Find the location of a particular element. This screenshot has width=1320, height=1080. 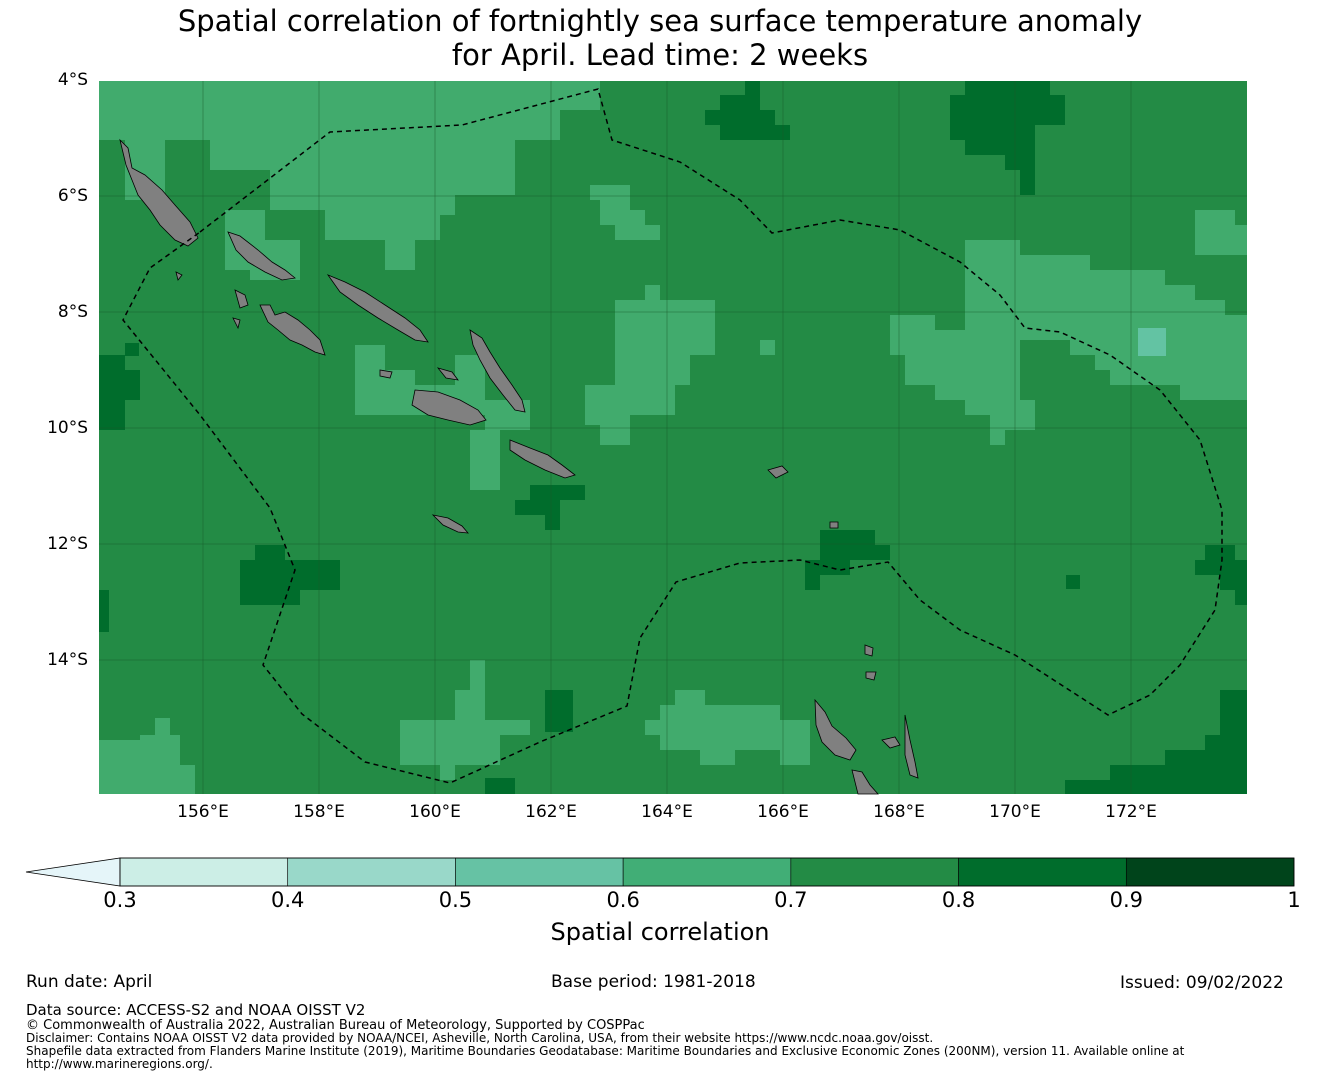

lon-label-164e: 164°E is located at coordinates (667, 812).